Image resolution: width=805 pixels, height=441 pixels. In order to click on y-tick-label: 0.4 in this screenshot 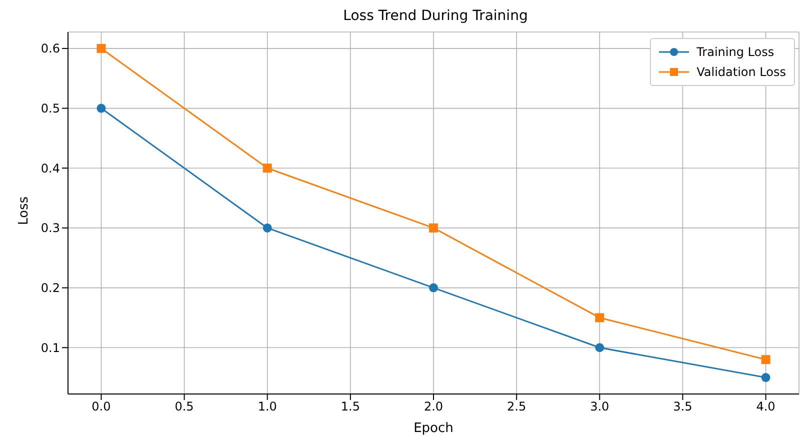, I will do `click(50, 168)`.